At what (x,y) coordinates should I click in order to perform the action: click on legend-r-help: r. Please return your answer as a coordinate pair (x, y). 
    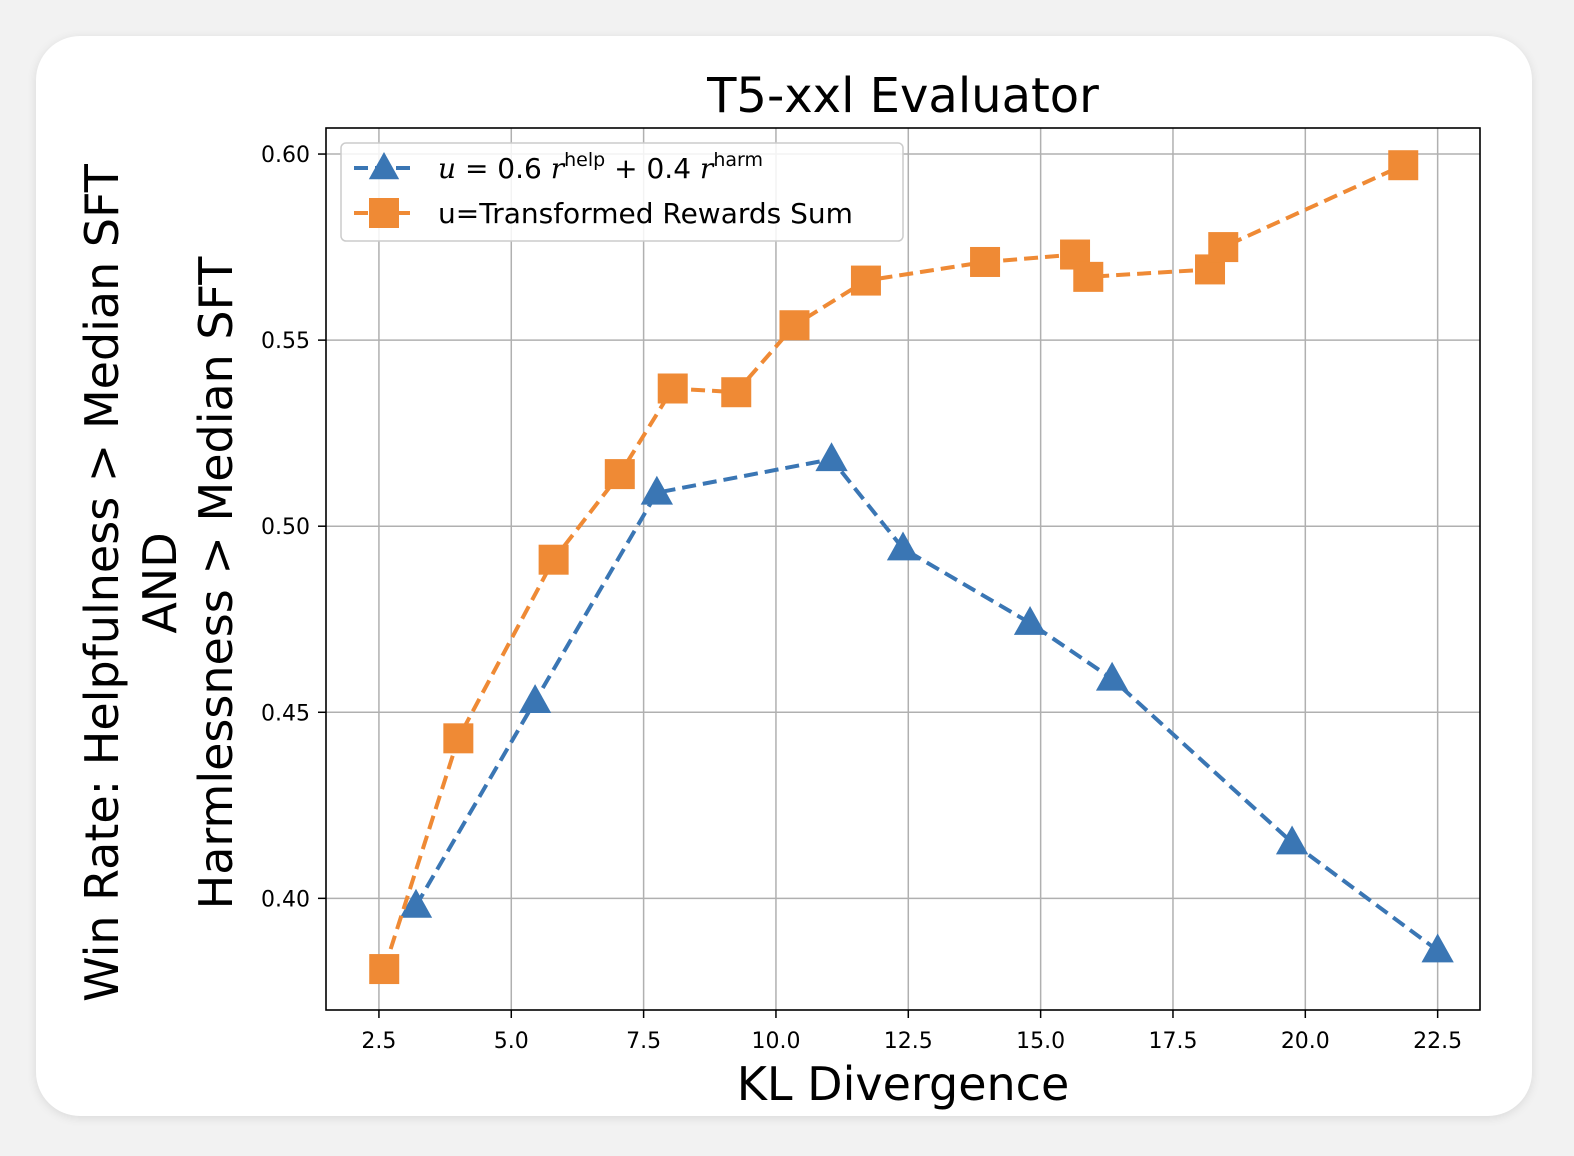
    Looking at the image, I should click on (558, 168).